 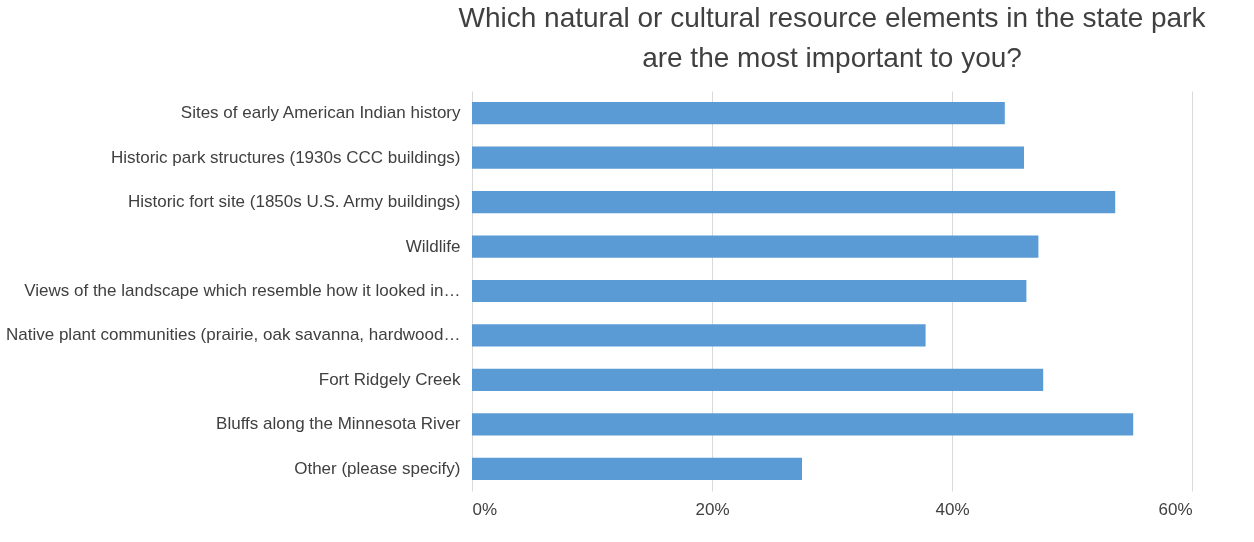 What do you see at coordinates (712, 509) in the screenshot?
I see `x-tick-label: 20%` at bounding box center [712, 509].